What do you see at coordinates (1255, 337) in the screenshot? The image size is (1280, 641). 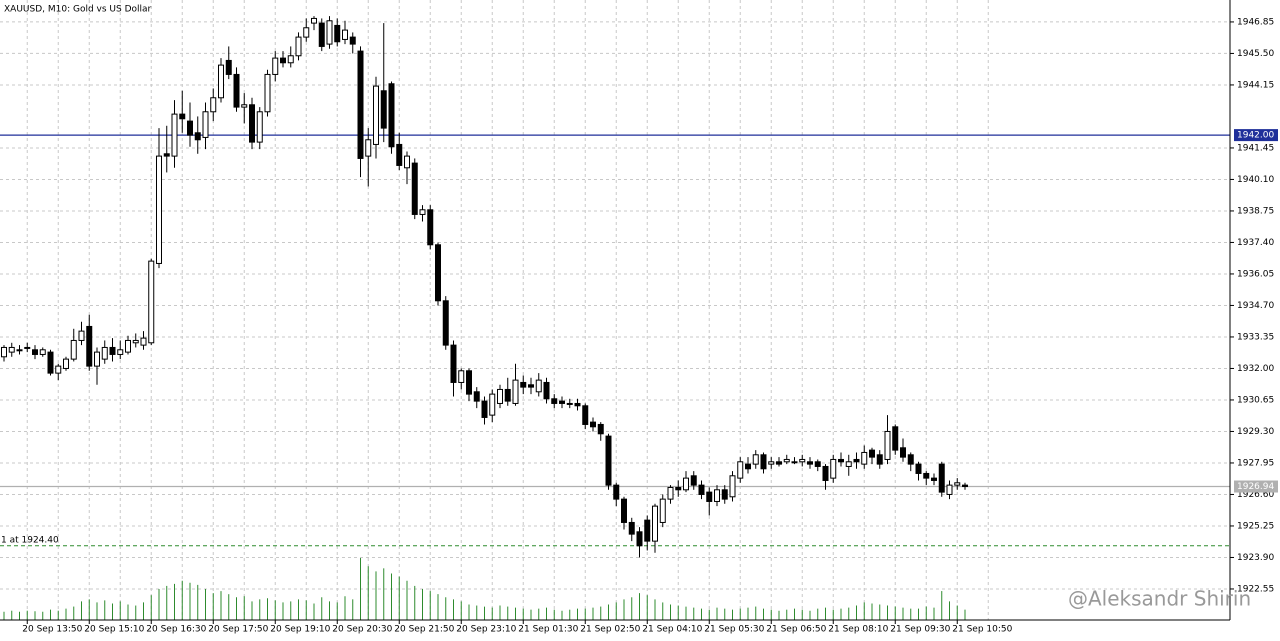 I see `y-tick-label: 1933.35` at bounding box center [1255, 337].